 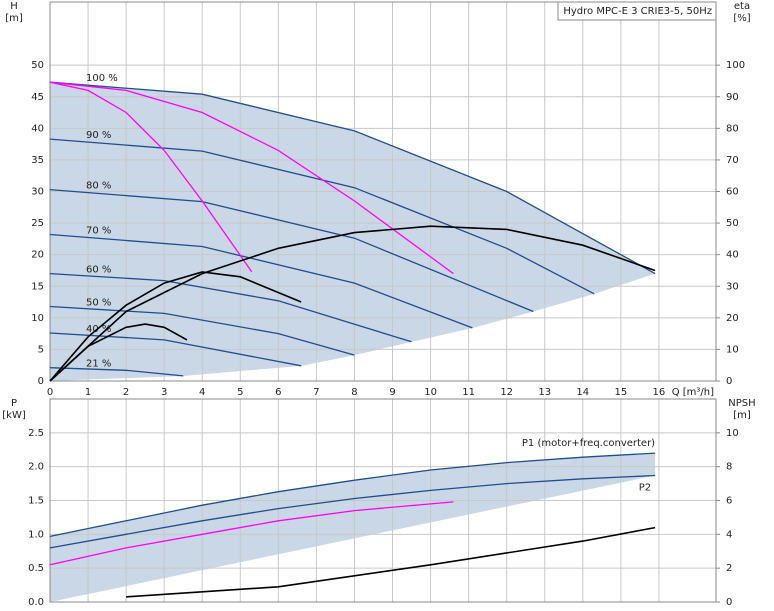 I want to click on x-tick-label: 13, so click(x=544, y=392).